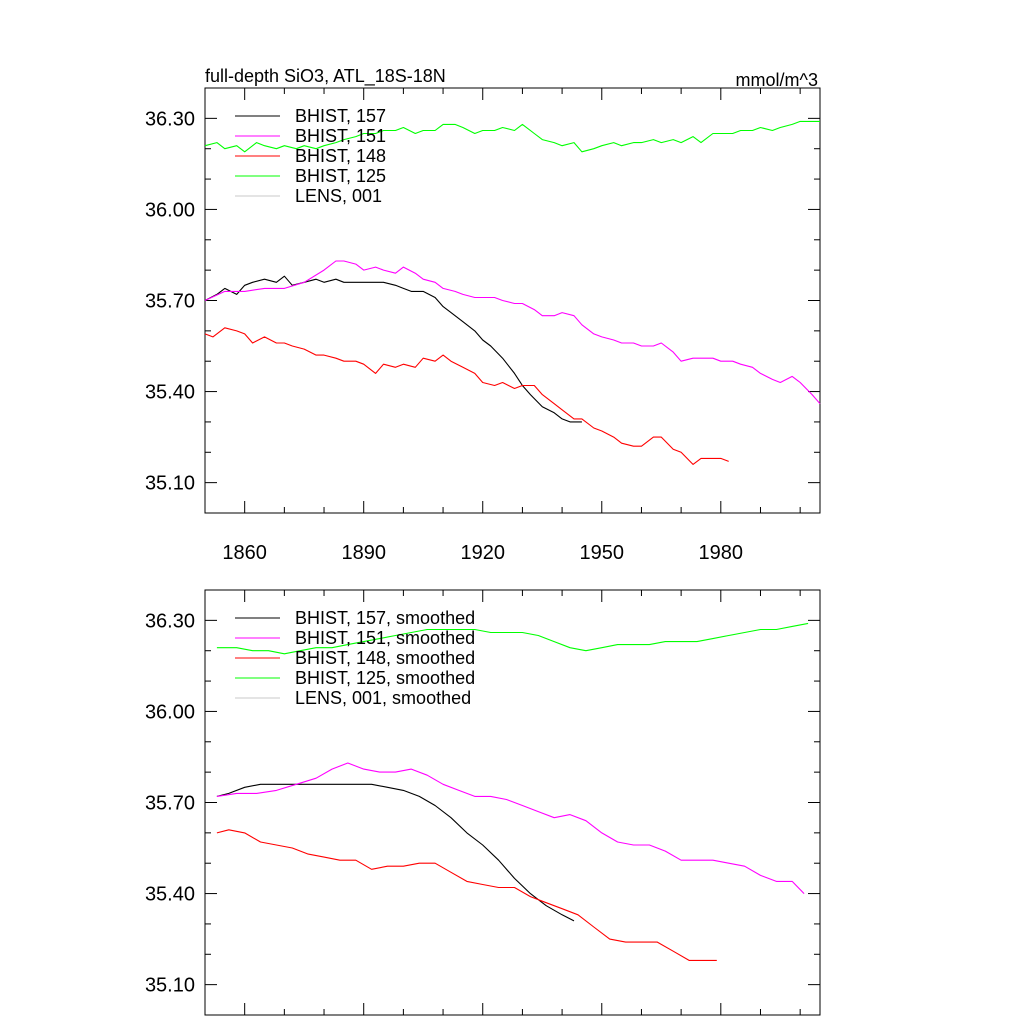 This screenshot has height=1024, width=1024. What do you see at coordinates (340, 176) in the screenshot?
I see `legend-label: BHIST, 125` at bounding box center [340, 176].